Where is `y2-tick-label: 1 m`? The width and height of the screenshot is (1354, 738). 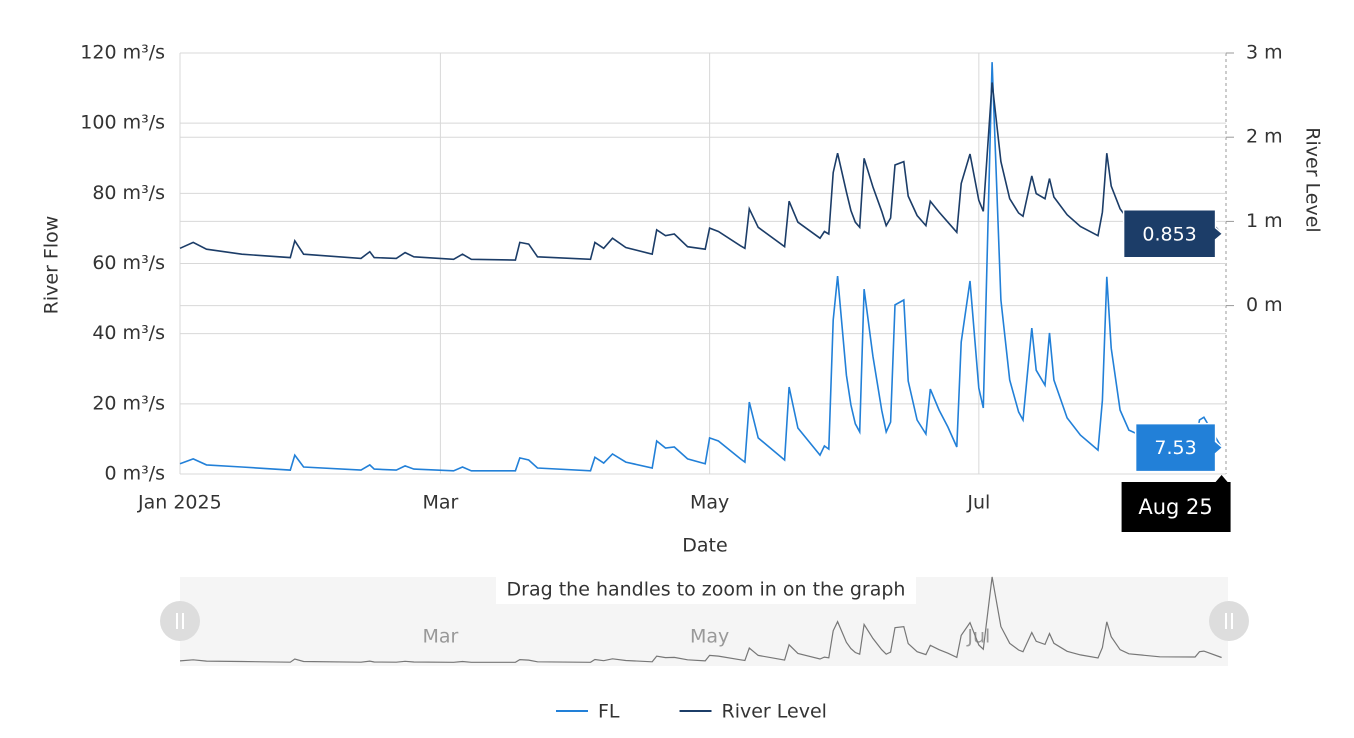
y2-tick-label: 1 m is located at coordinates (1264, 221).